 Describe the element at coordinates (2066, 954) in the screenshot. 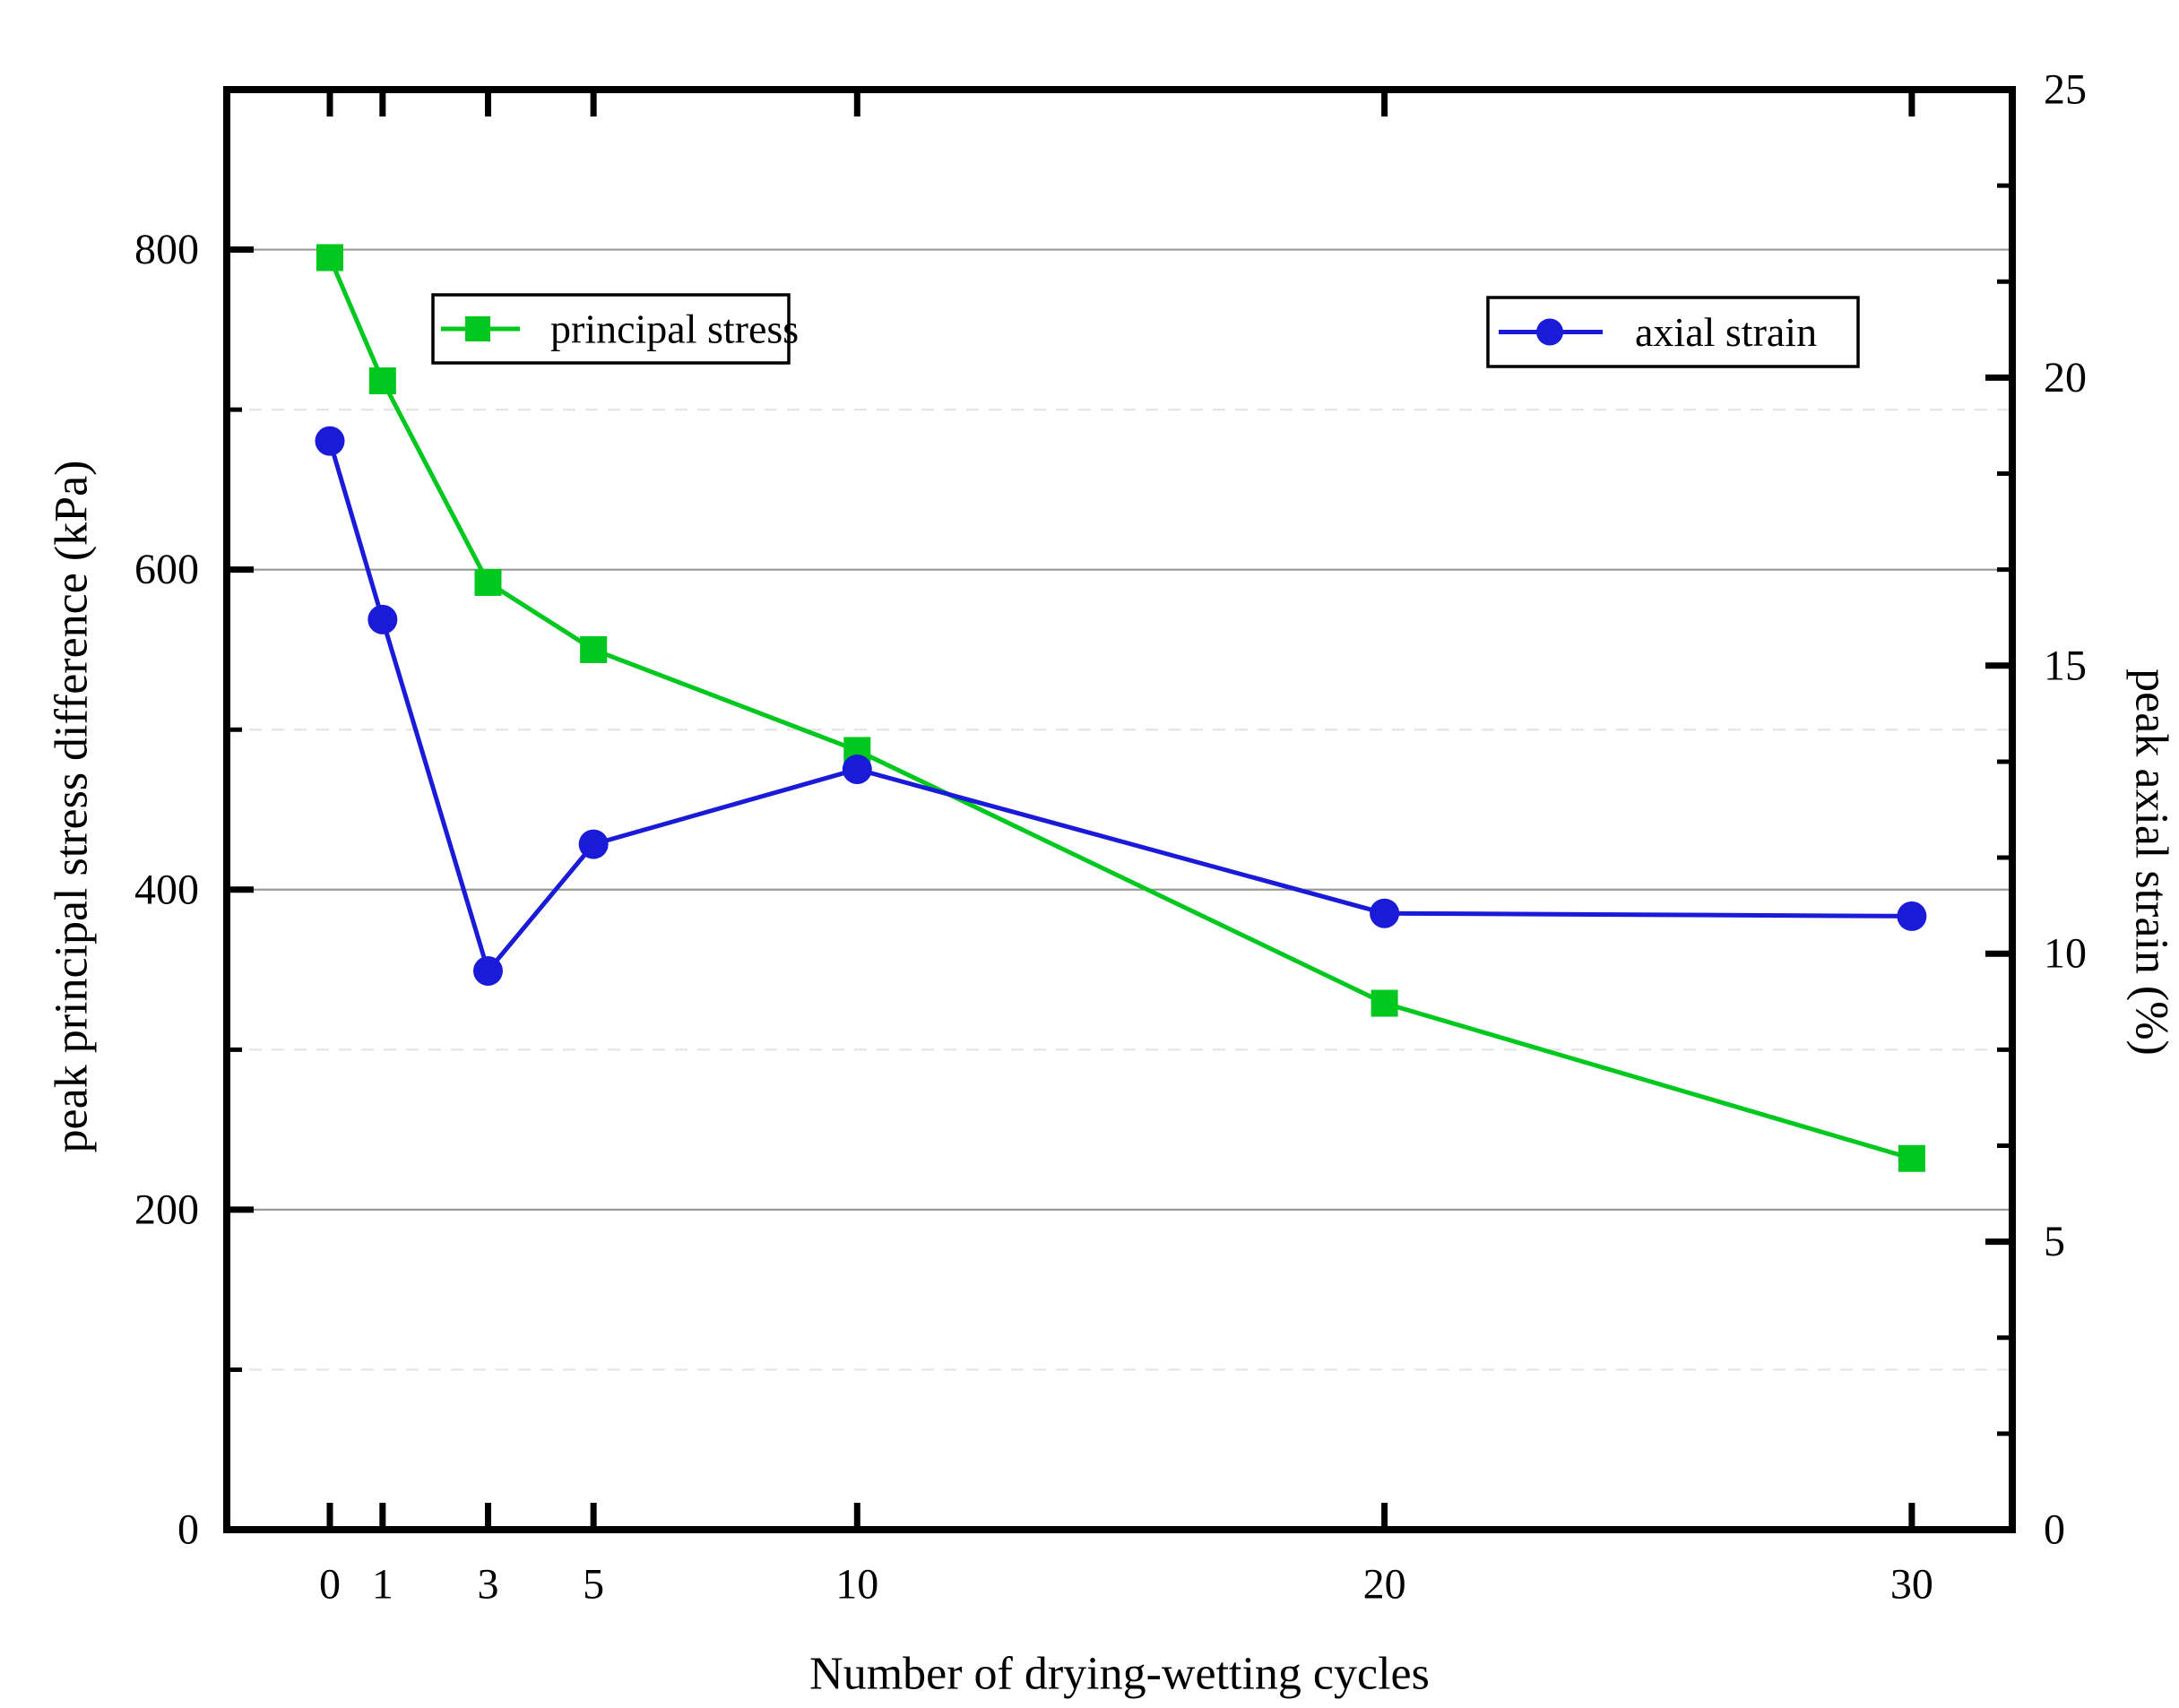

I see `right-tick-label: 10` at that location.